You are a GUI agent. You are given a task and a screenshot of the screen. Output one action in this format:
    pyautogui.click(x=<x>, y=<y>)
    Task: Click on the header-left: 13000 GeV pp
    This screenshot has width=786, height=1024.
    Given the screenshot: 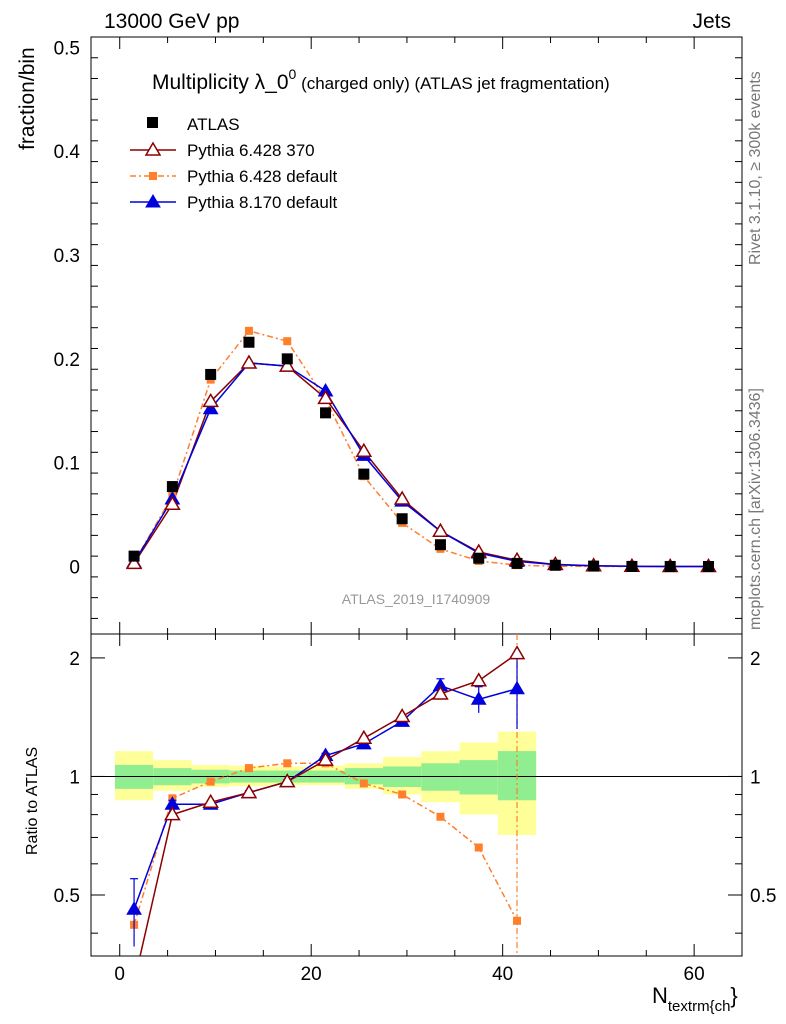 What is the action you would take?
    pyautogui.click(x=171, y=21)
    